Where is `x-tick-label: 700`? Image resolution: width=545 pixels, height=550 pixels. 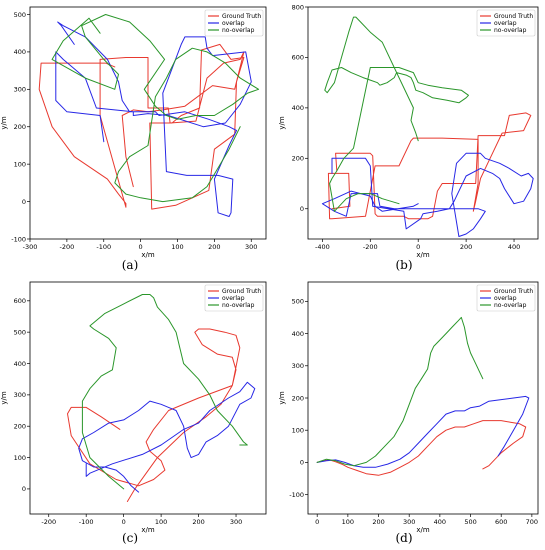 x-tick-label: 700 is located at coordinates (532, 522).